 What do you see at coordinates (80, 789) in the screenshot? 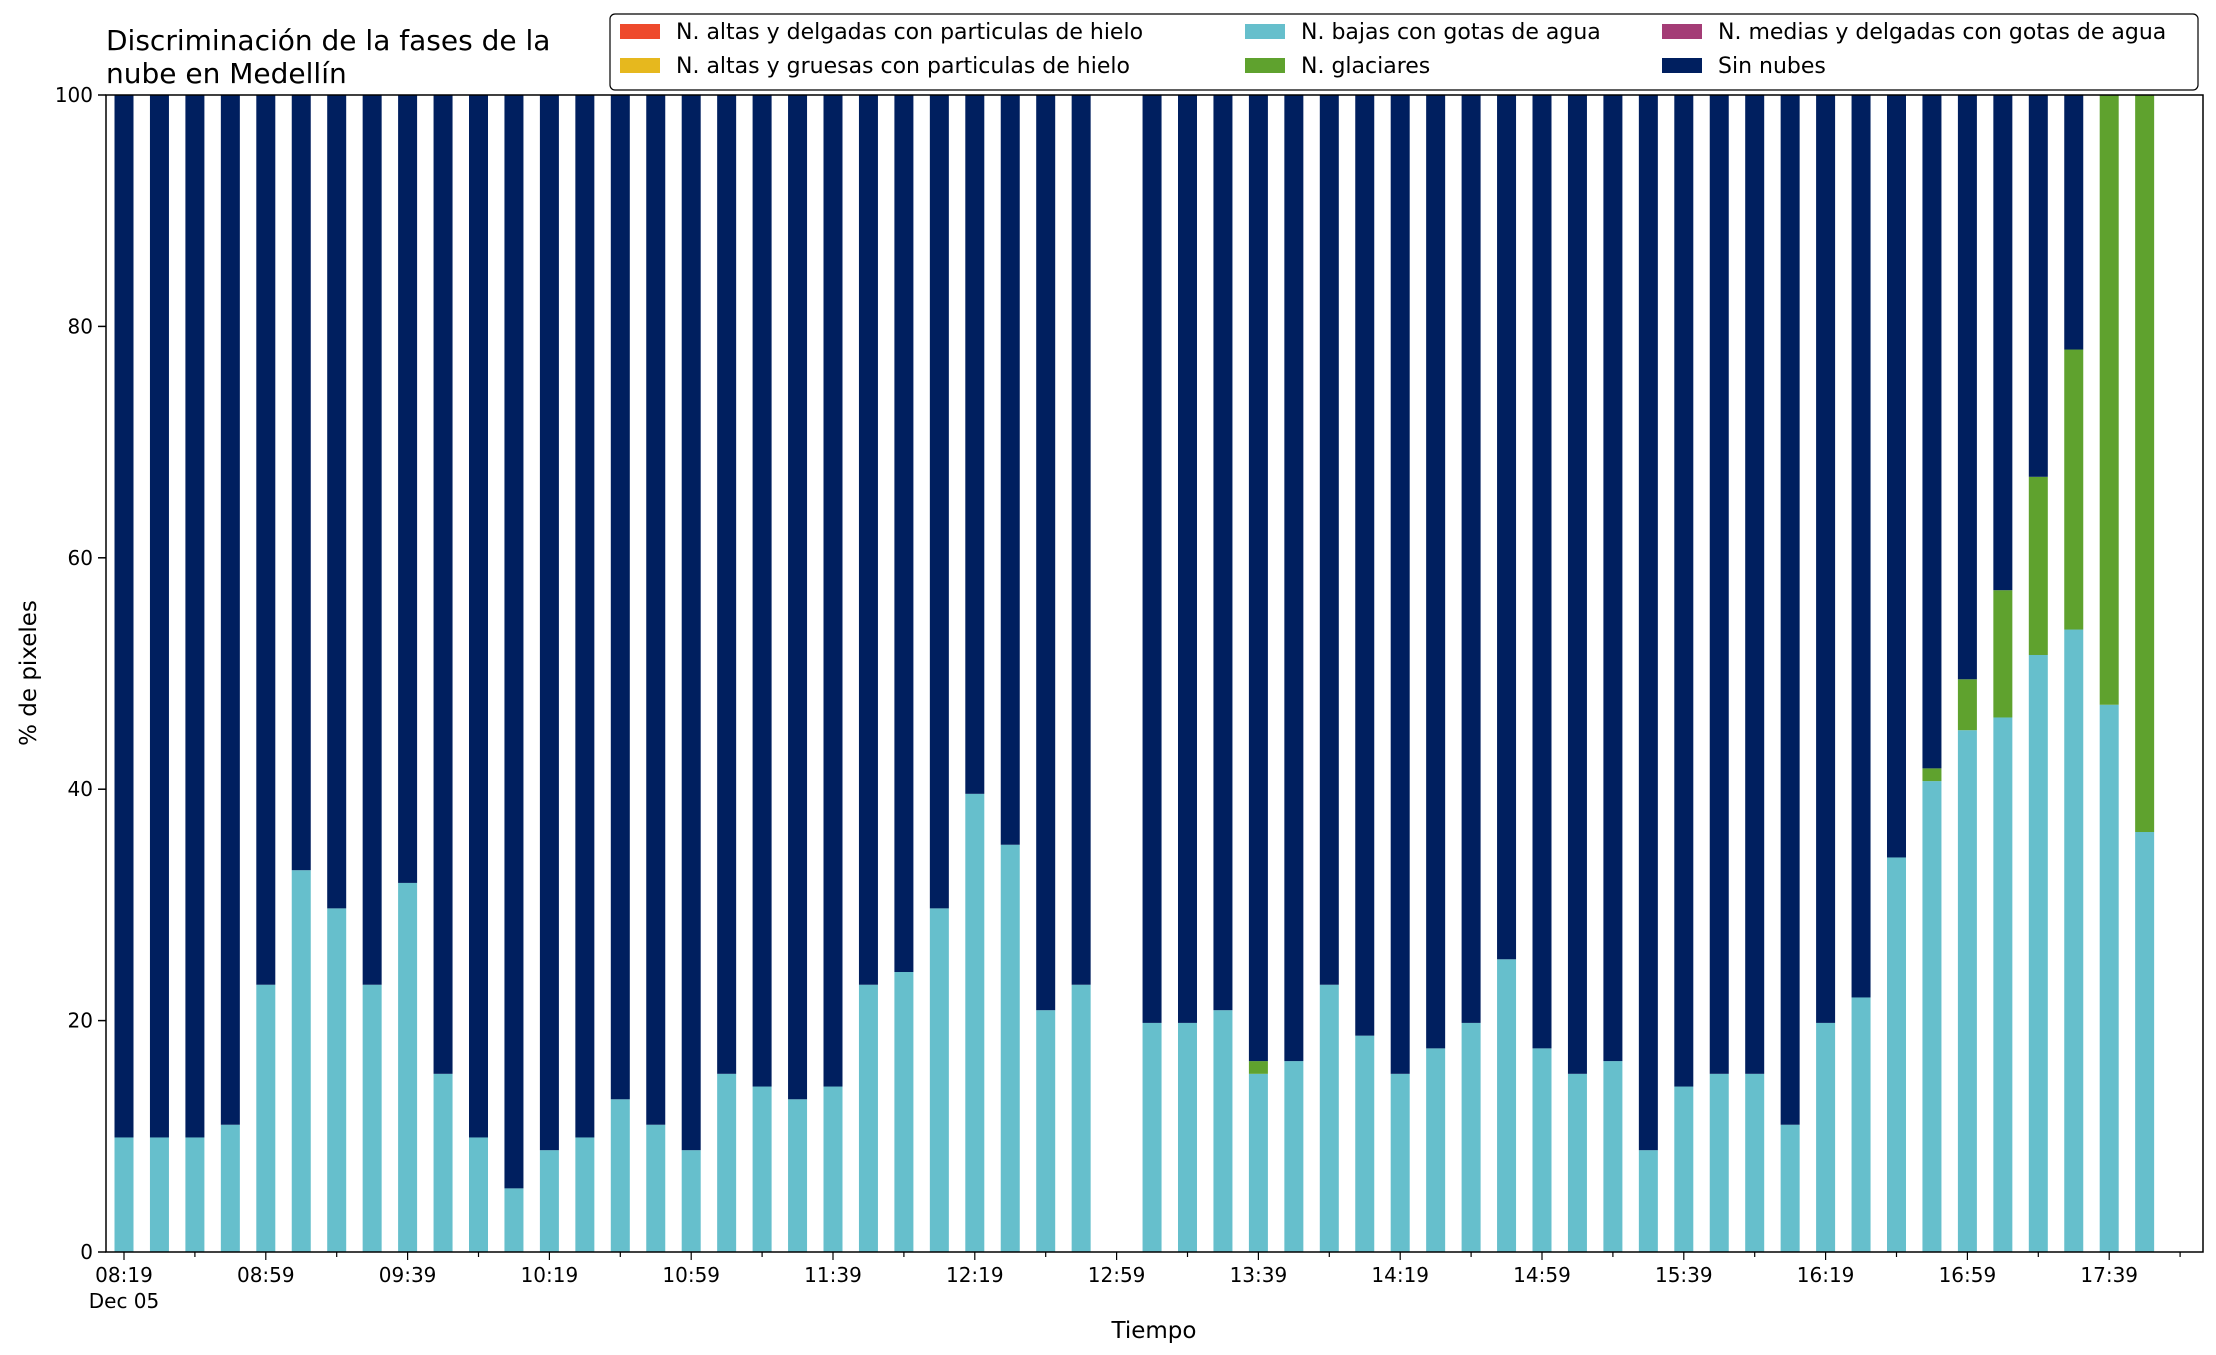
I see `y-tick-label: 40` at bounding box center [80, 789].